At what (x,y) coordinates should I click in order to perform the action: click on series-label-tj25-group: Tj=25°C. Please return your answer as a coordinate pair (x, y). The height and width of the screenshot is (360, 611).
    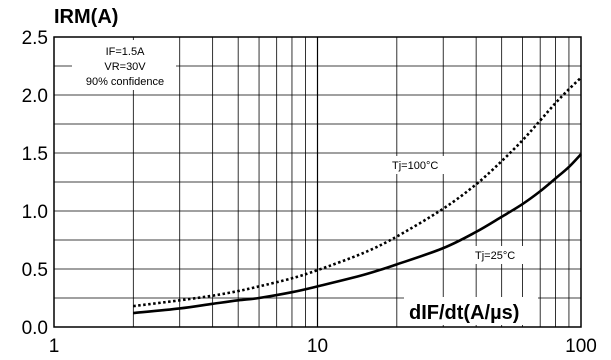
    Looking at the image, I should click on (501, 255).